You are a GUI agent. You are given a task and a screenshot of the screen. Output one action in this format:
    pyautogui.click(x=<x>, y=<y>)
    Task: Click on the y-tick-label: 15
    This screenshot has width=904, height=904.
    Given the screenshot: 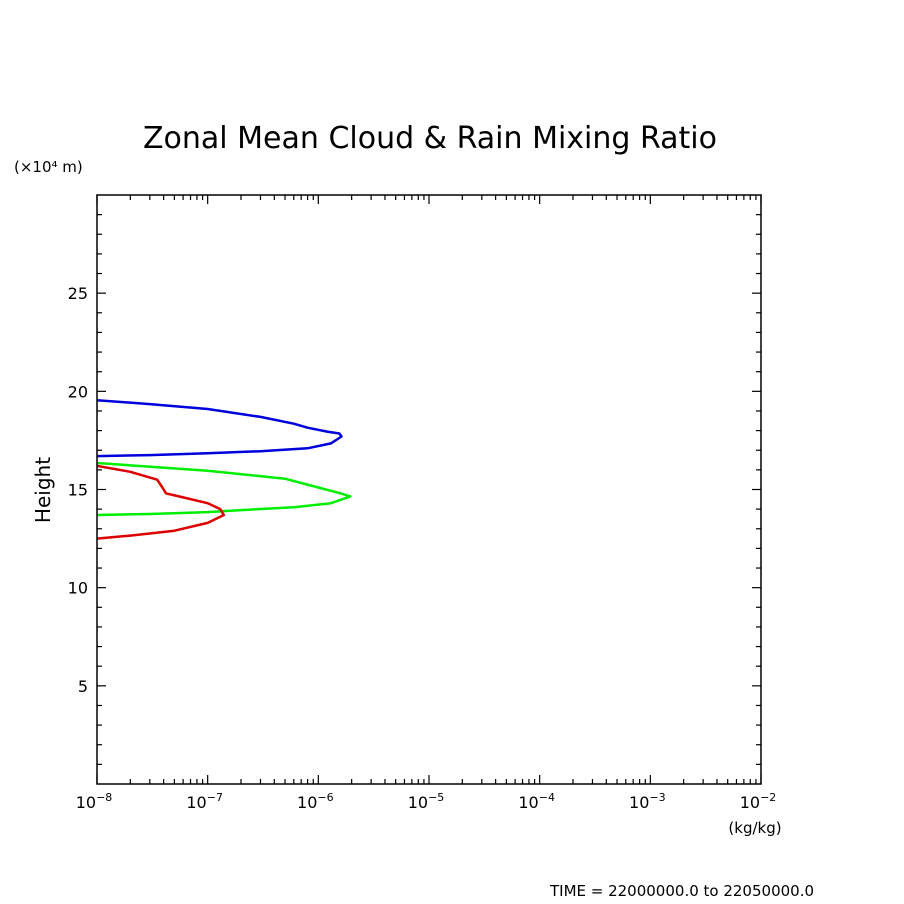 What is the action you would take?
    pyautogui.click(x=78, y=490)
    